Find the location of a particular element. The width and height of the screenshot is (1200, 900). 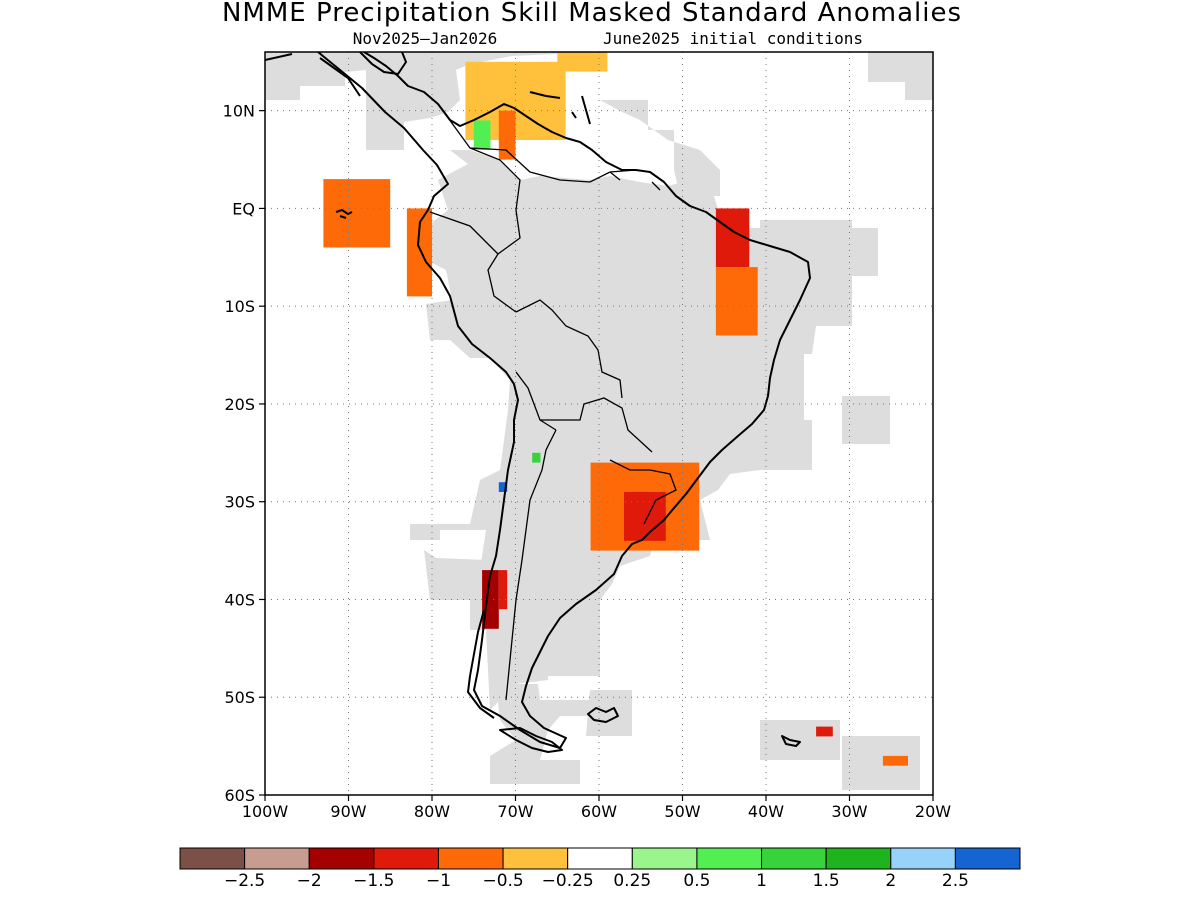

south-georgia is located at coordinates (791, 741).